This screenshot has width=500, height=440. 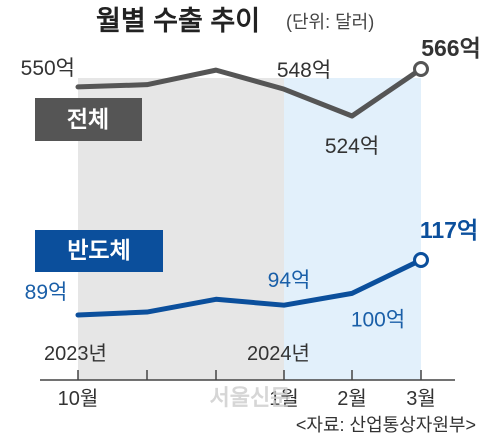 What do you see at coordinates (352, 146) in the screenshot?
I see `data-label: 524억` at bounding box center [352, 146].